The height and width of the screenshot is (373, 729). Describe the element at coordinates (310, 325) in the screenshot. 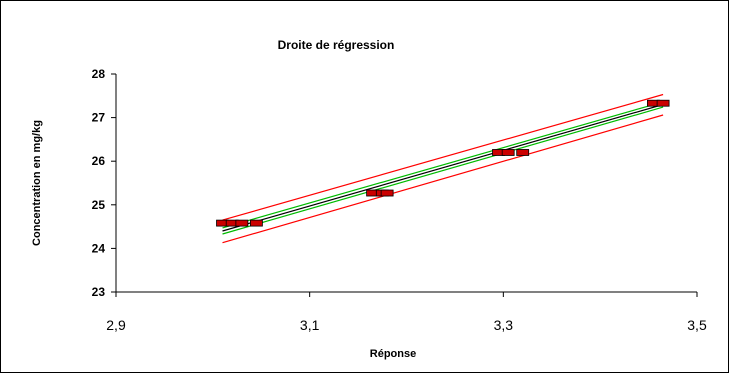

I see `x-tick-label: 3,1` at that location.